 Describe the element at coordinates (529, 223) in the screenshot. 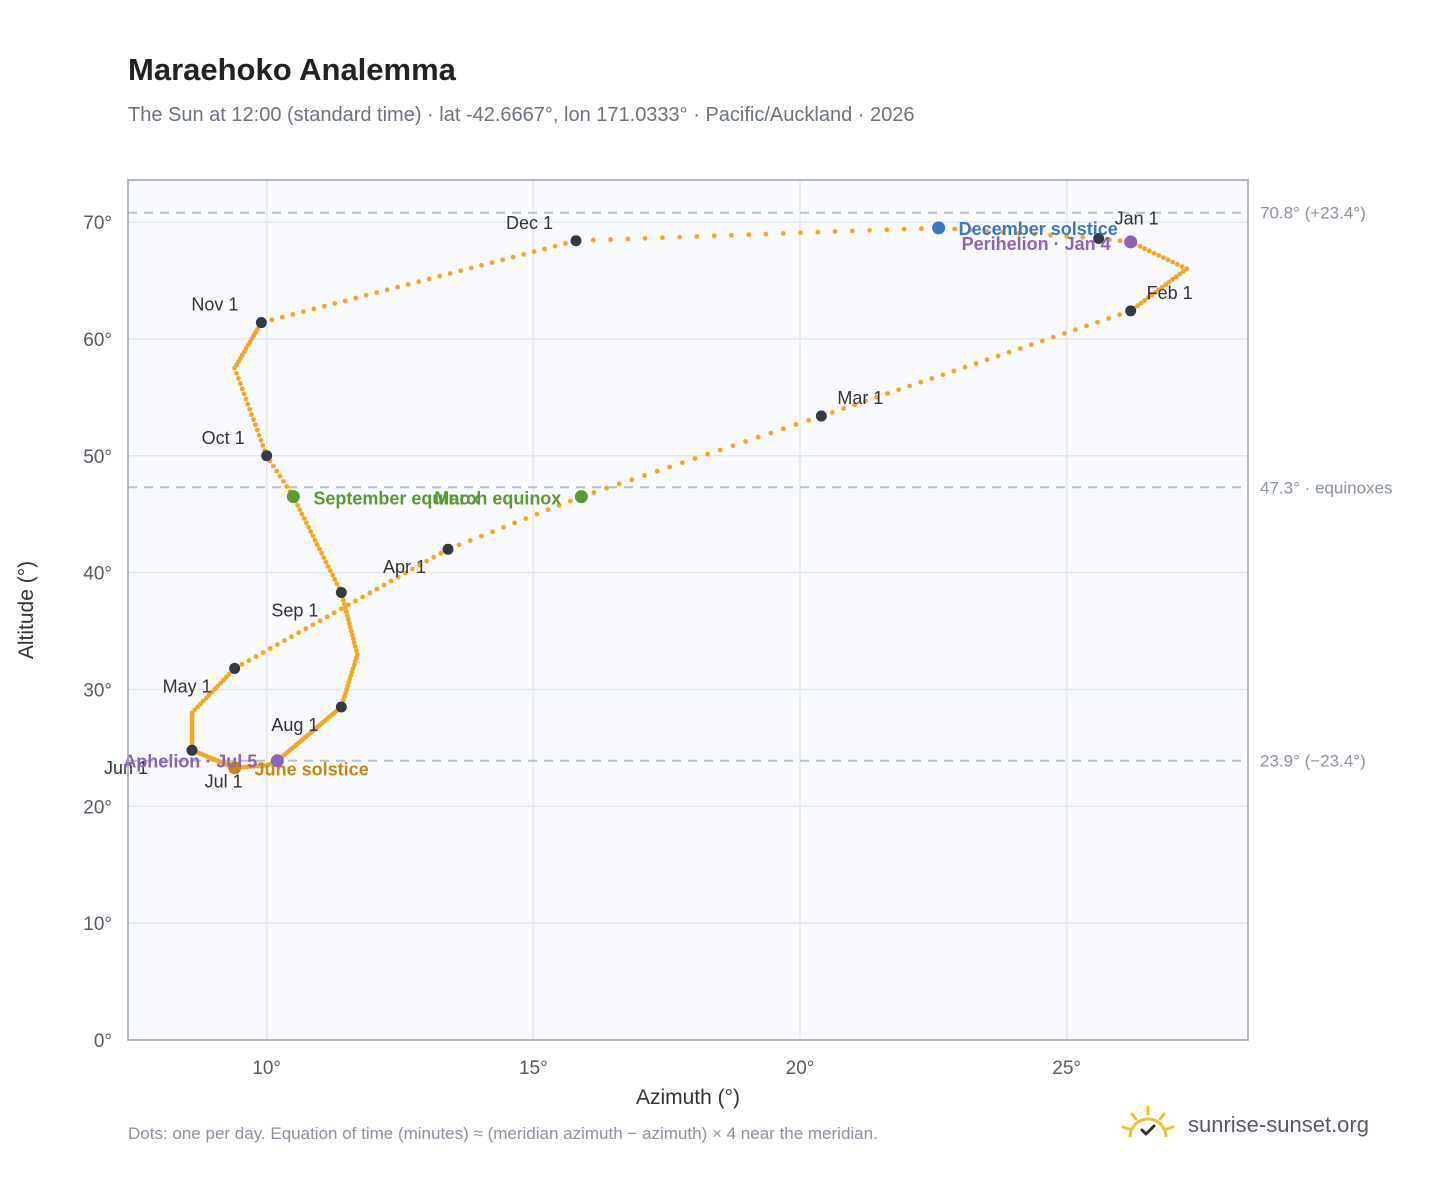

I see `month-label: Dec 1` at that location.